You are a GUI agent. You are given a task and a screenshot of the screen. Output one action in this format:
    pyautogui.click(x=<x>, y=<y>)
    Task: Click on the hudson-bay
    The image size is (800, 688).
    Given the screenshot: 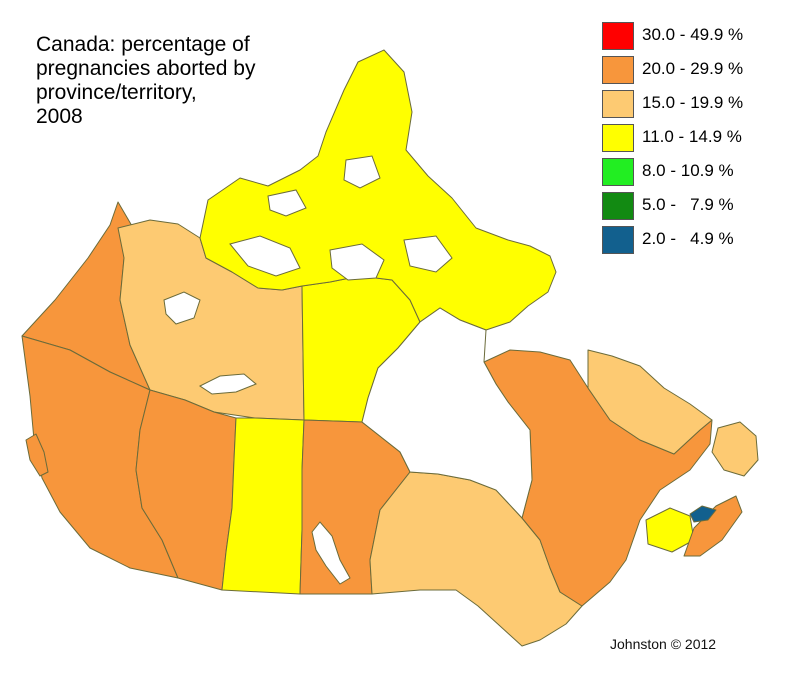 What is the action you would take?
    pyautogui.click(x=447, y=413)
    